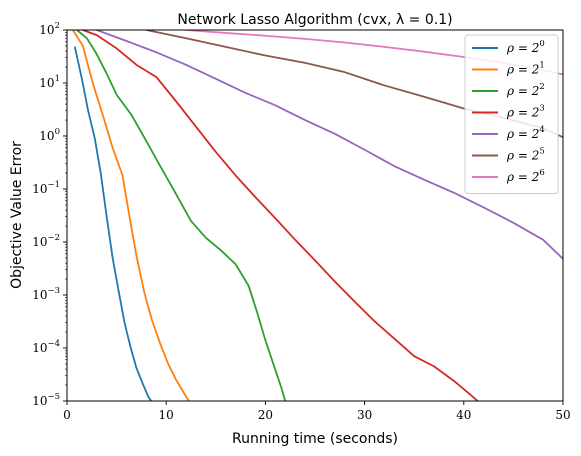 Image resolution: width=581 pixels, height=456 pixels. What do you see at coordinates (525, 47) in the screenshot?
I see `legend-label: ρ = 20` at bounding box center [525, 47].